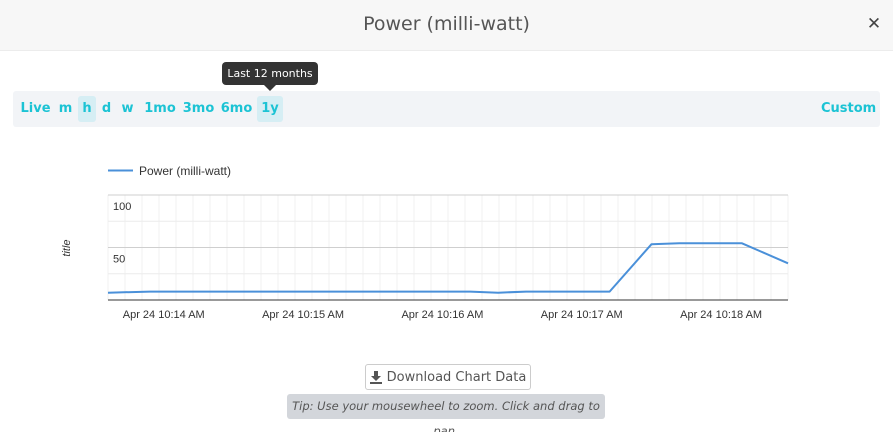  I want to click on y-tick-label: 50, so click(119, 260).